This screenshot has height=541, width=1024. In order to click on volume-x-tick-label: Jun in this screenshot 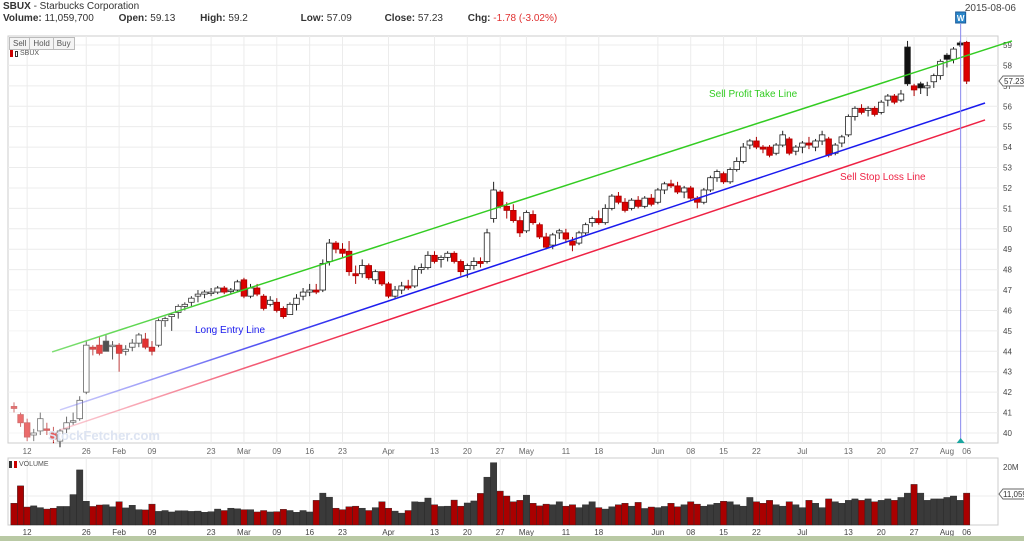, I will do `click(657, 532)`.